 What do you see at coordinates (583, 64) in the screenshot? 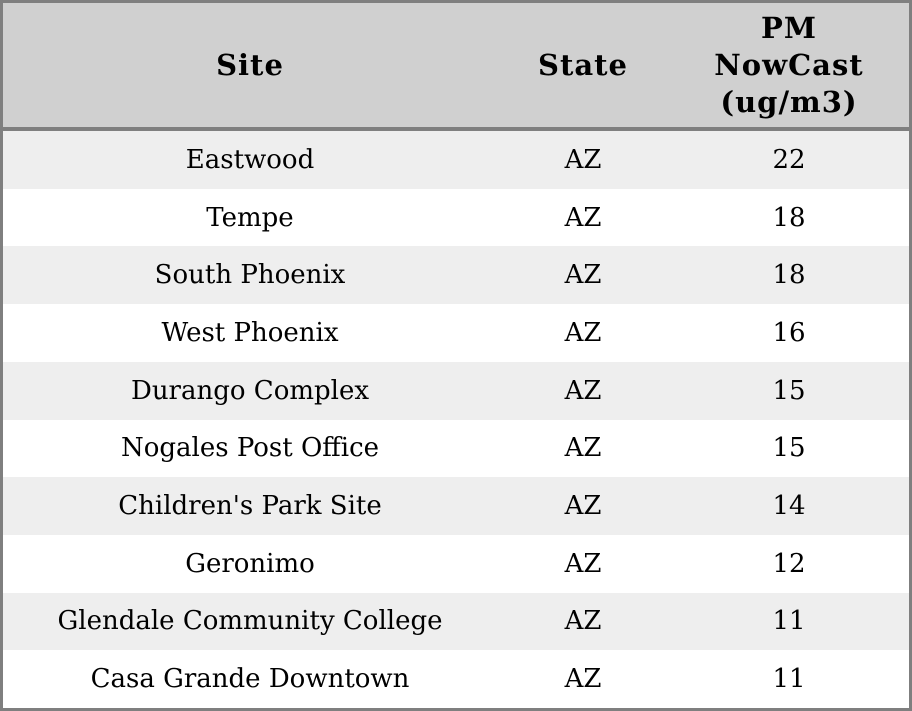
I see `column-header-state: State` at bounding box center [583, 64].